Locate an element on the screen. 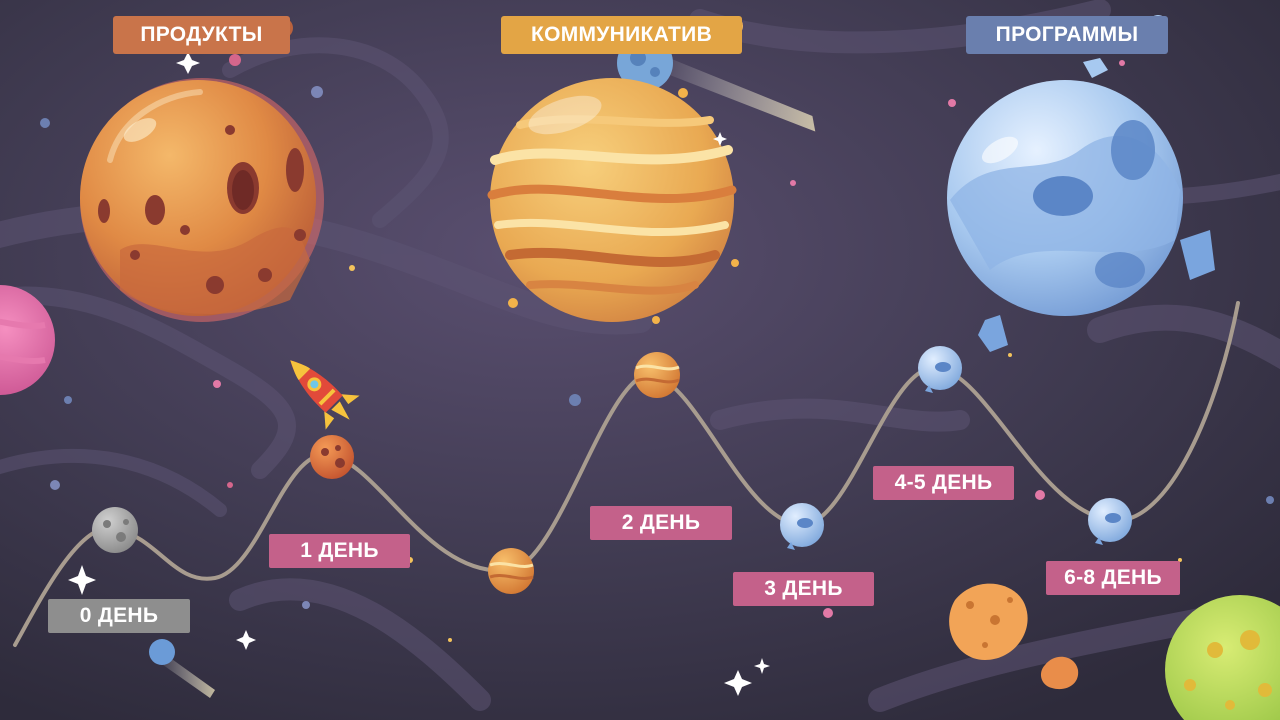 The height and width of the screenshot is (720, 1280). day-label-1: 1 ДЕНЬ is located at coordinates (339, 551).